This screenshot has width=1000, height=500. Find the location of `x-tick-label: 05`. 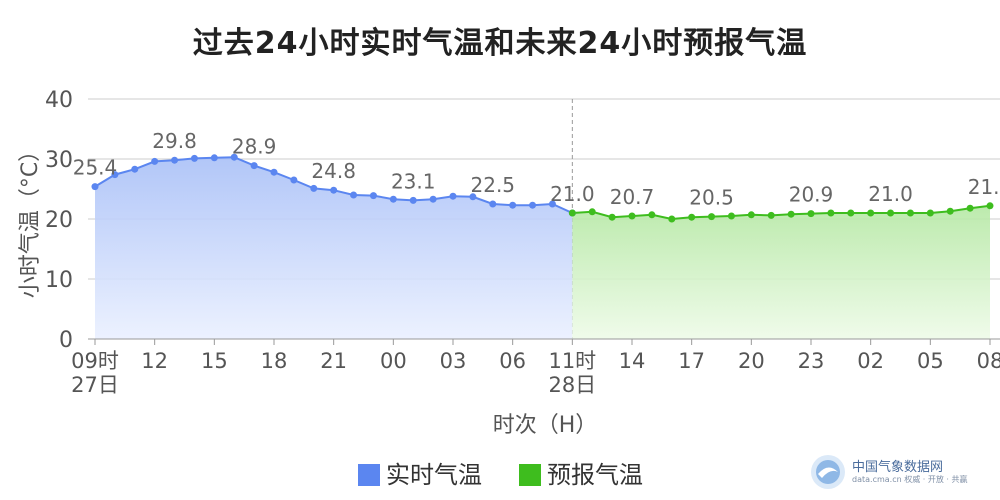

x-tick-label: 05 is located at coordinates (930, 361).